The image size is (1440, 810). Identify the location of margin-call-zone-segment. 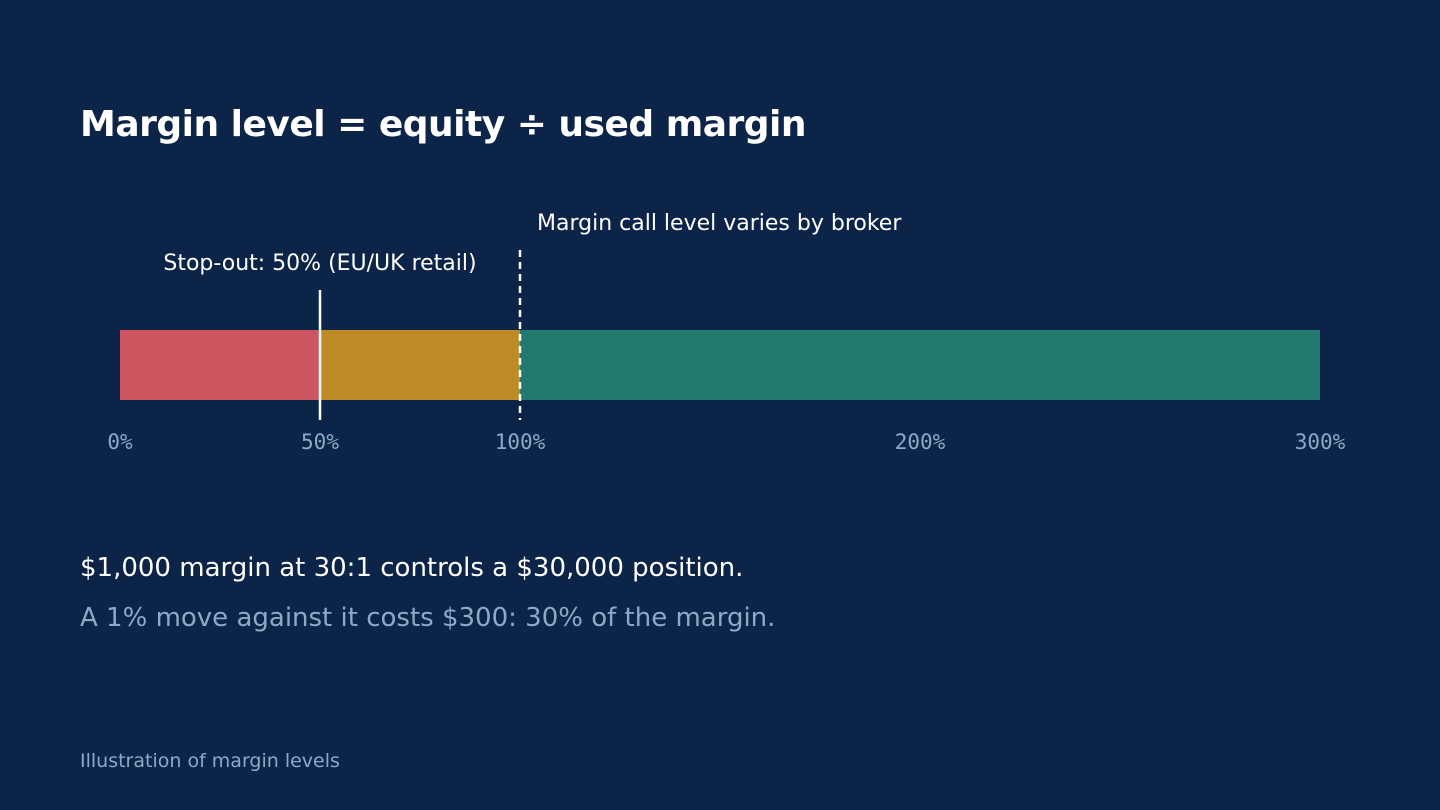
(420, 365).